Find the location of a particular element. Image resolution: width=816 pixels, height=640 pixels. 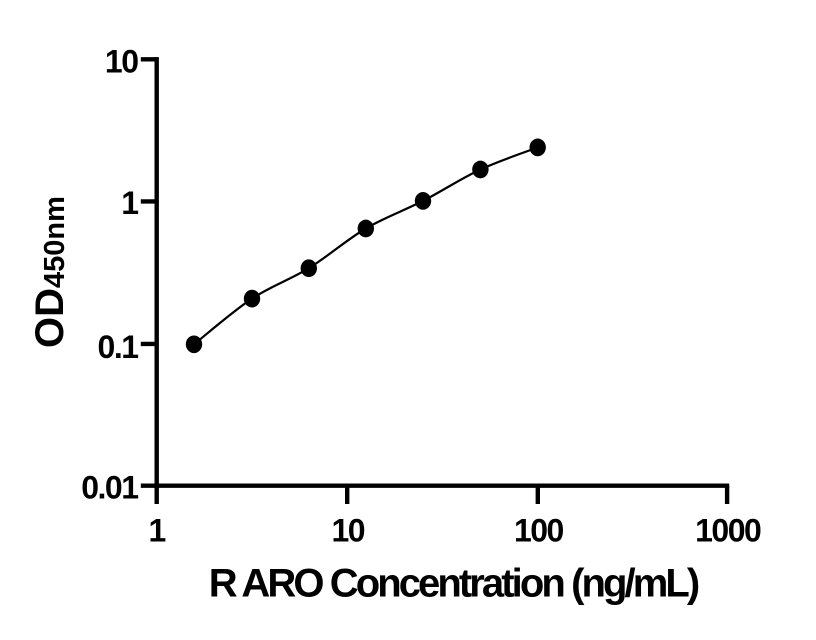

svg-text: 1000 is located at coordinates (728, 530).